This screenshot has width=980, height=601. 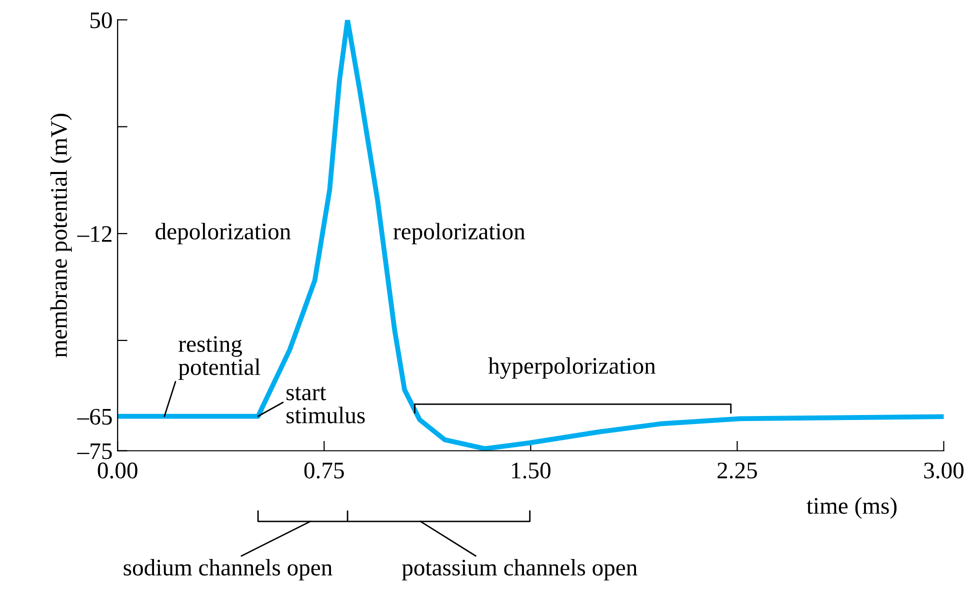 What do you see at coordinates (572, 368) in the screenshot?
I see `annotation: hyperpolorization` at bounding box center [572, 368].